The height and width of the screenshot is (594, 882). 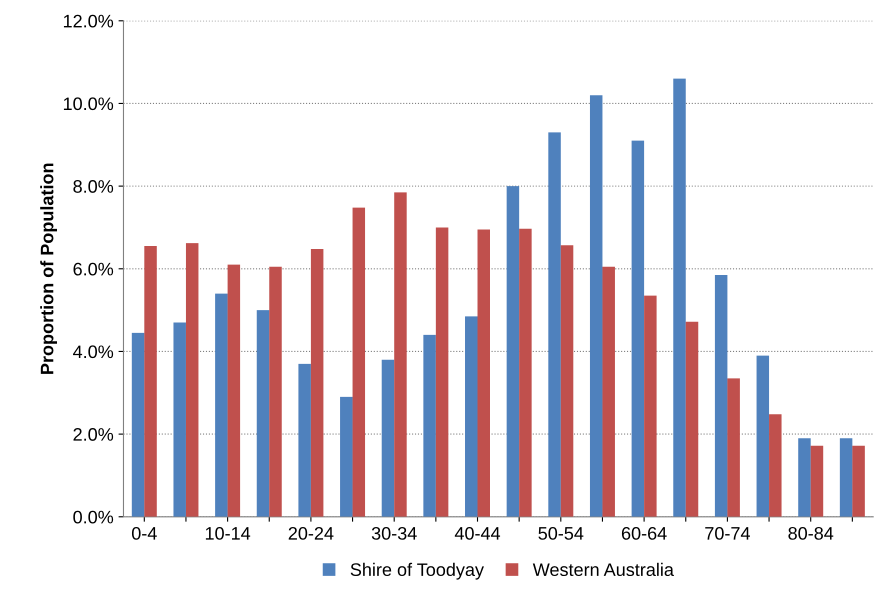 What do you see at coordinates (94, 434) in the screenshot?
I see `y-tick-label: 2.0%` at bounding box center [94, 434].